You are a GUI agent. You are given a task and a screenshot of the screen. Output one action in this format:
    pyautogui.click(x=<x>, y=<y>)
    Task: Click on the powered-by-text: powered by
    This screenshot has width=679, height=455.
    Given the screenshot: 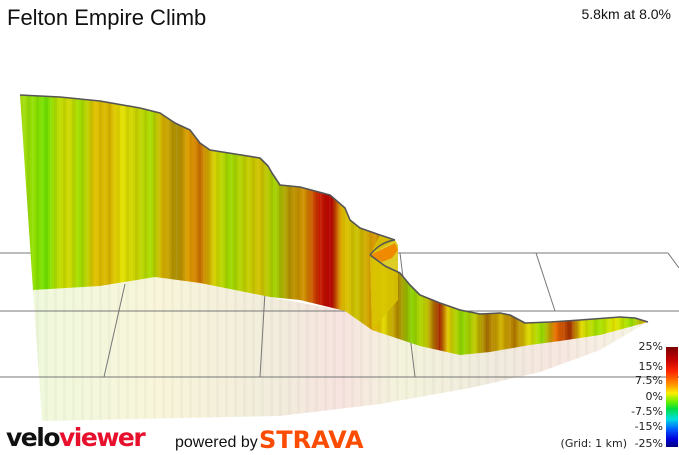 What is the action you would take?
    pyautogui.click(x=216, y=442)
    